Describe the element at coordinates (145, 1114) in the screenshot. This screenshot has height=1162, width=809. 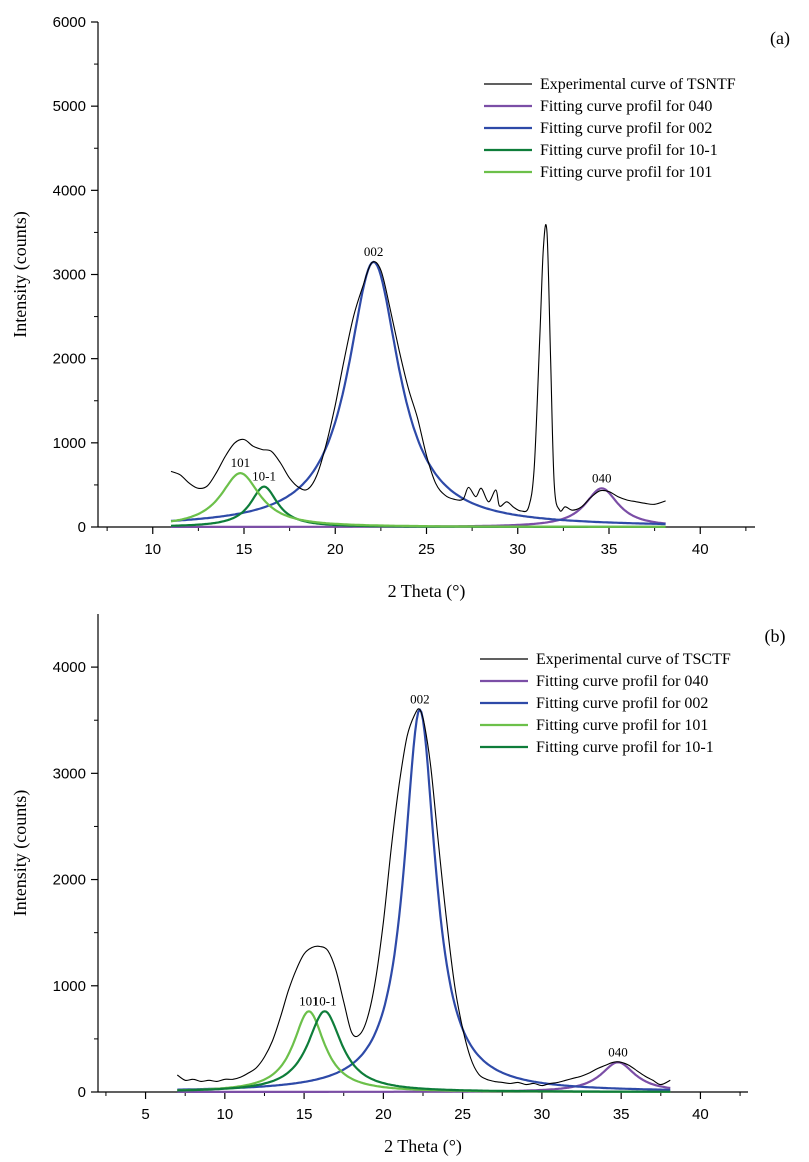
I see `x-tick-label: 5` at that location.